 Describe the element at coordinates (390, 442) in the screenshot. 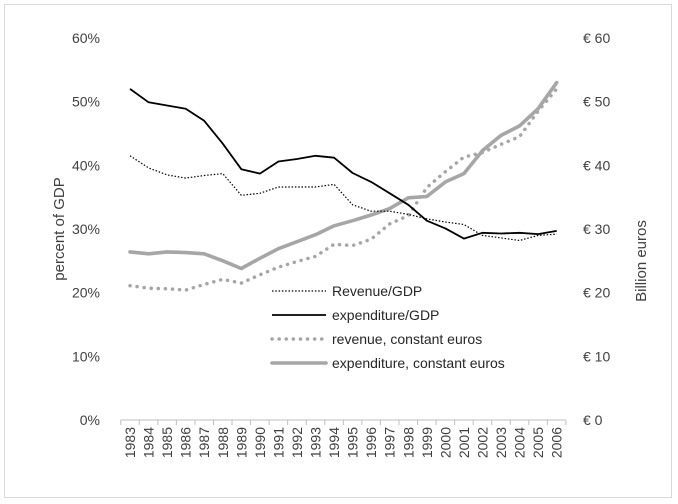

I see `x-tick-label: 1997` at that location.